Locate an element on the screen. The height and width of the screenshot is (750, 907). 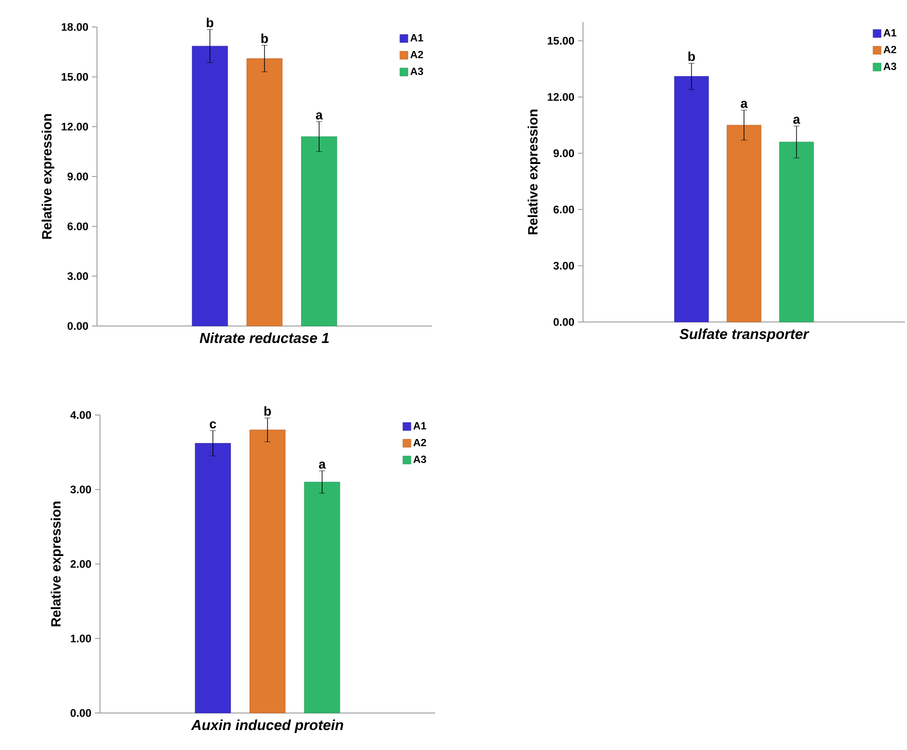
y-tick-label: 18.00 is located at coordinates (75, 27).